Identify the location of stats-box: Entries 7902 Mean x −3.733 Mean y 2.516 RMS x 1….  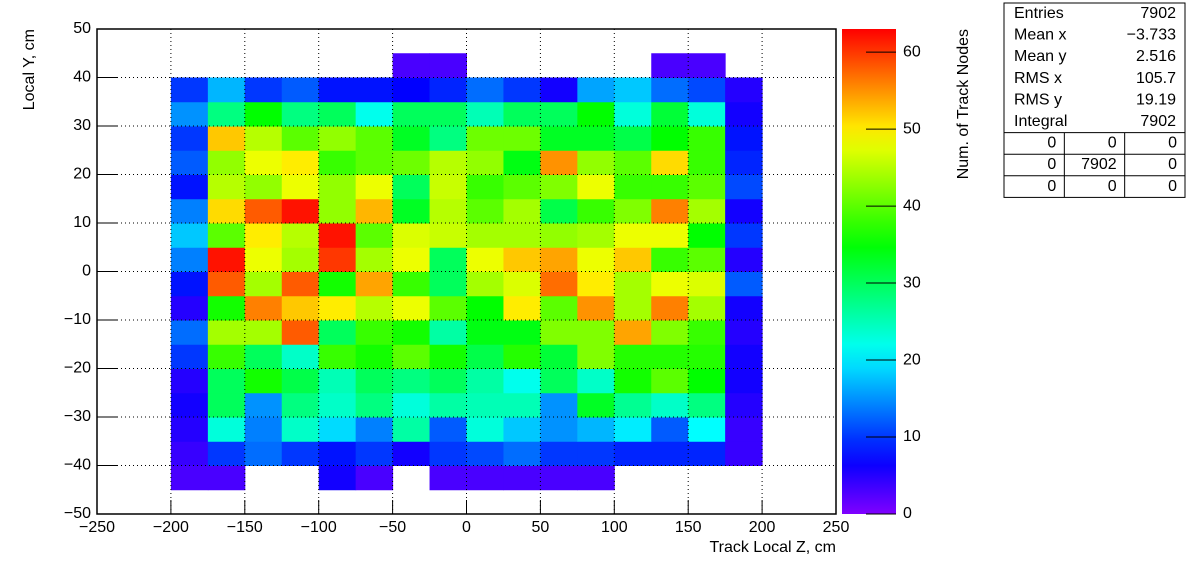
(1094, 100).